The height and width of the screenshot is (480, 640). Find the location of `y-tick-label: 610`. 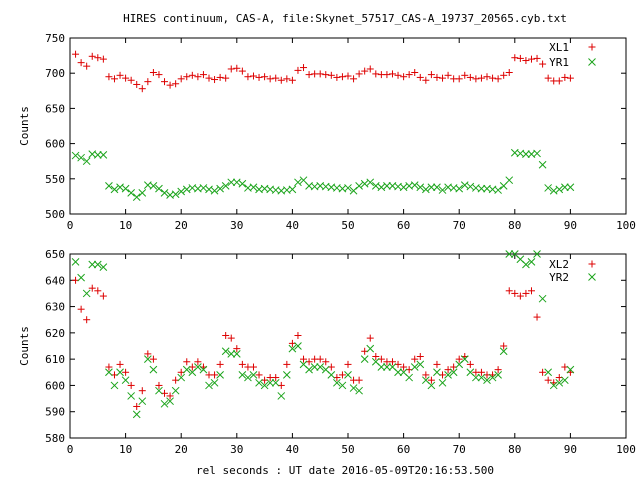

y-tick-label: 610 is located at coordinates (55, 359).